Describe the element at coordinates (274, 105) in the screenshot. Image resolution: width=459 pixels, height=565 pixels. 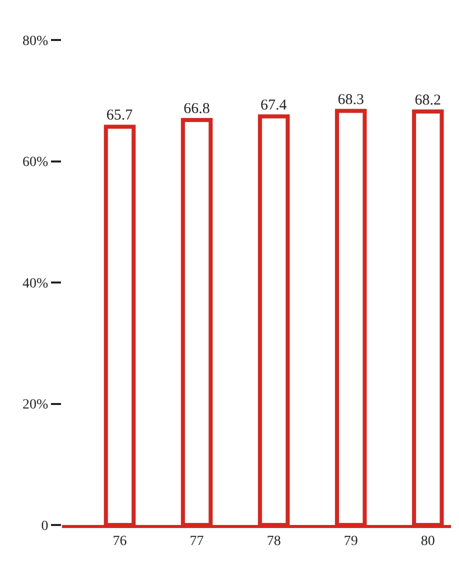
I see `data-label: 67.4` at that location.